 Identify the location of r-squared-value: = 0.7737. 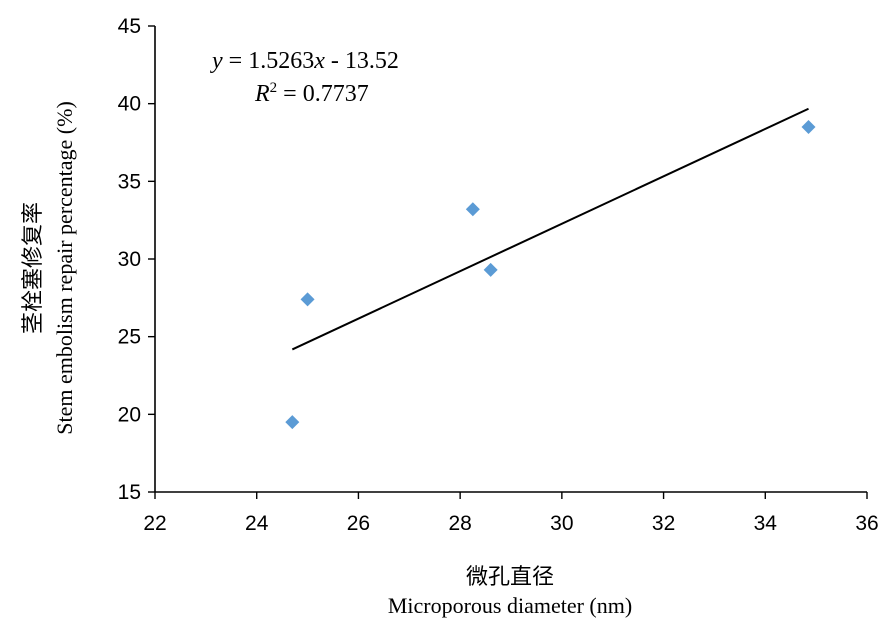
(323, 94).